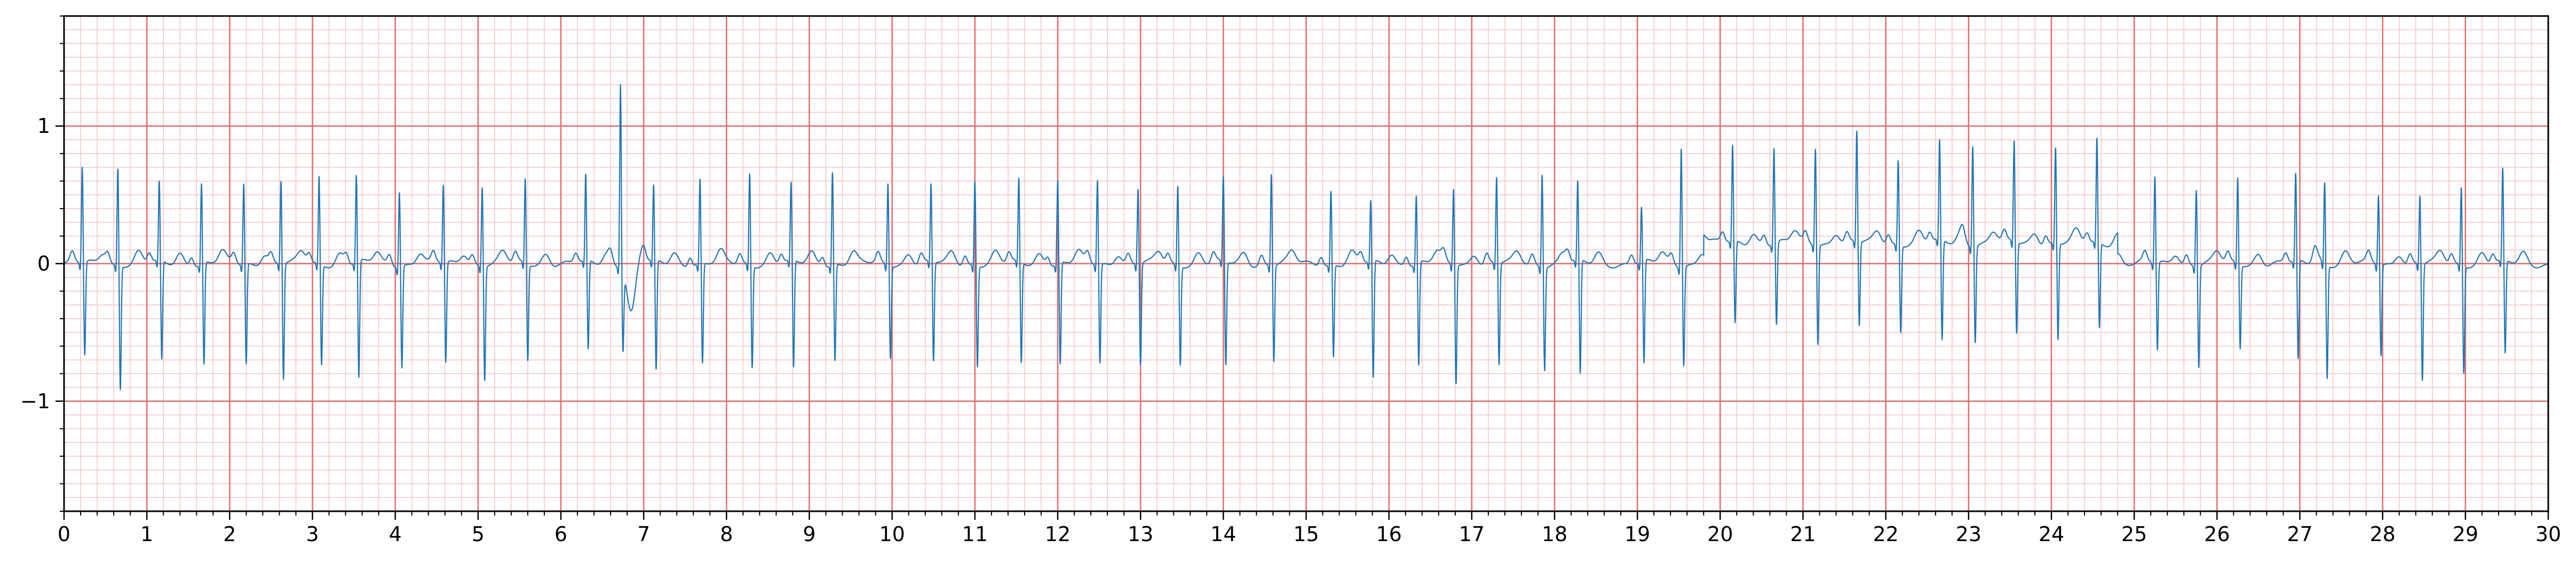  What do you see at coordinates (1637, 534) in the screenshot?
I see `x-tick-label: 19` at bounding box center [1637, 534].